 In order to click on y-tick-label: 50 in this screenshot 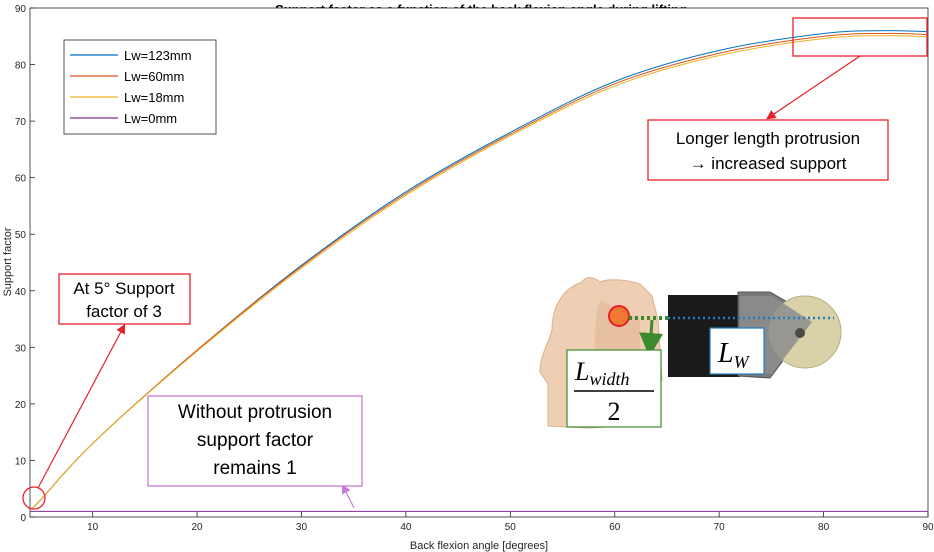, I will do `click(21, 235)`.